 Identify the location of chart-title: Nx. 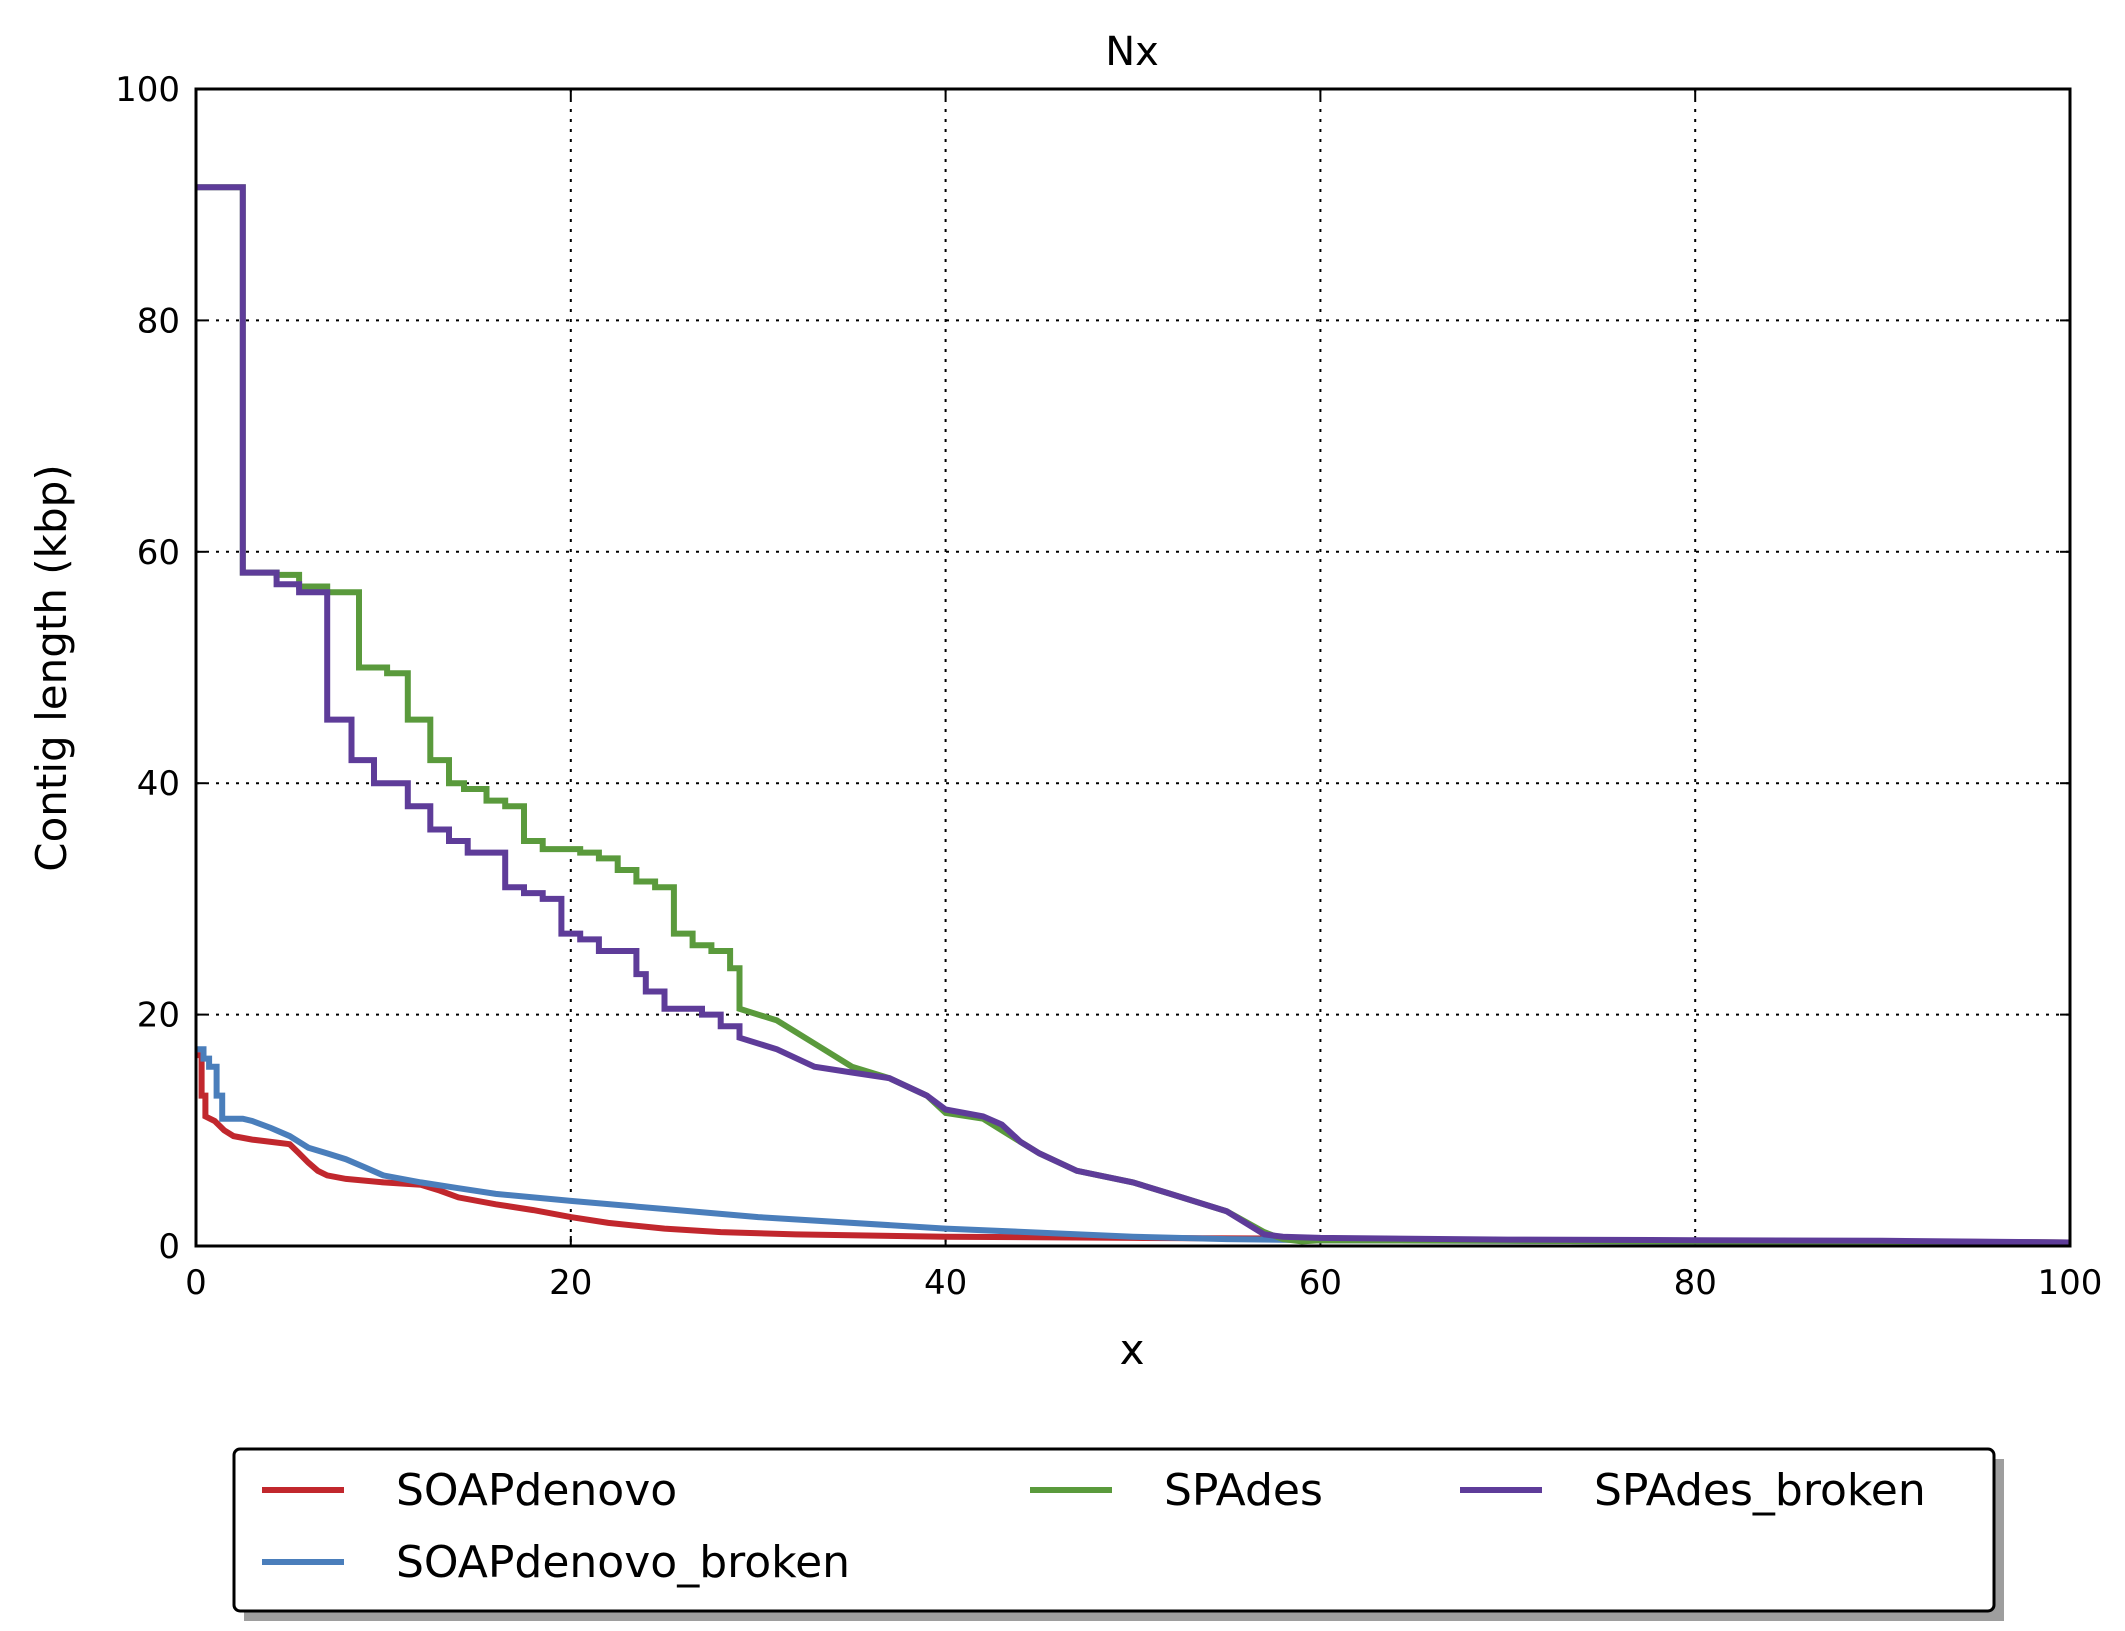
(1132, 52).